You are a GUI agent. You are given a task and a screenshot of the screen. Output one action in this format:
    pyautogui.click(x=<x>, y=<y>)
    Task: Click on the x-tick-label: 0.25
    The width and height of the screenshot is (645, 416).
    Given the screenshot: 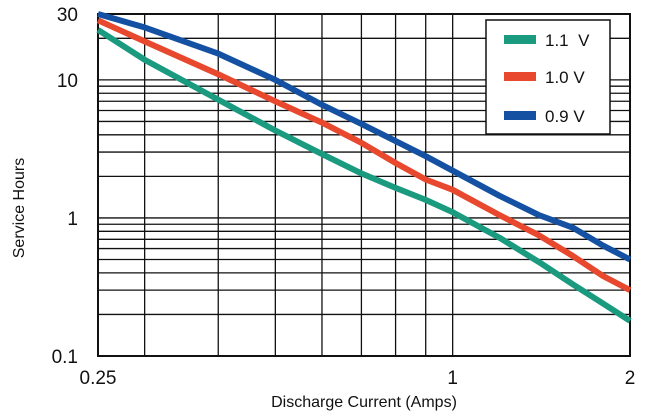 What is the action you would take?
    pyautogui.click(x=98, y=378)
    